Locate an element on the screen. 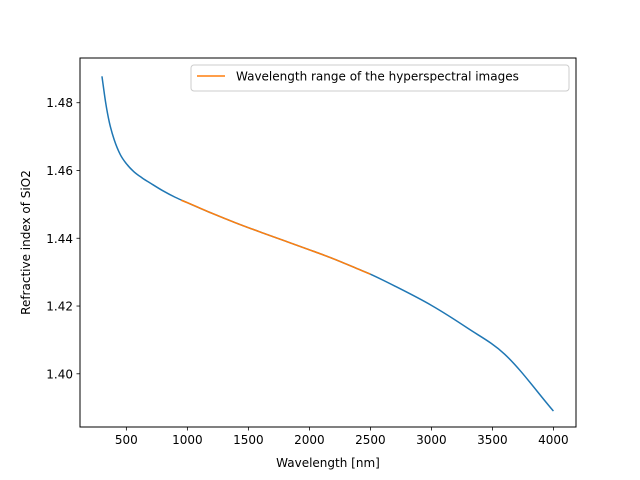 The width and height of the screenshot is (640, 480). y-tick-label: 1.42 is located at coordinates (59, 307).